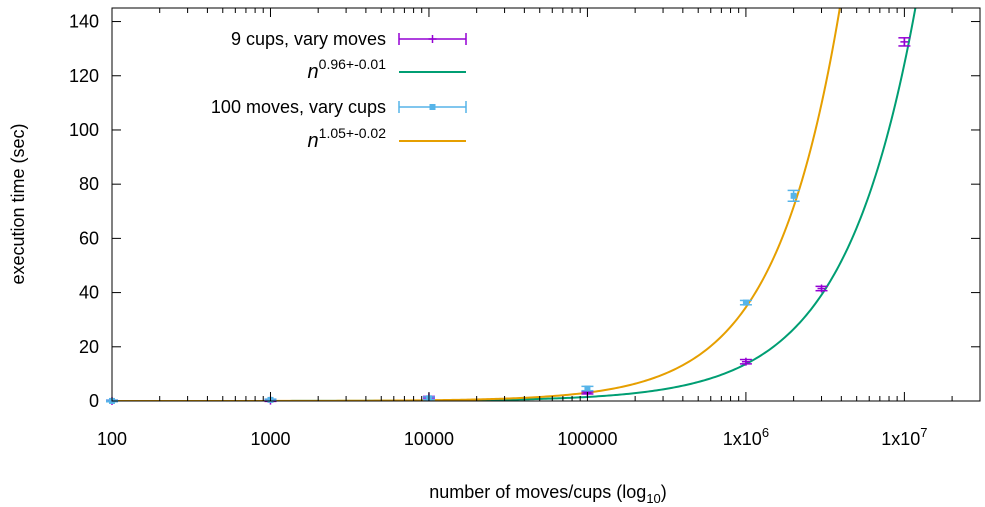  What do you see at coordinates (89, 293) in the screenshot?
I see `y-tick-label: 40` at bounding box center [89, 293].